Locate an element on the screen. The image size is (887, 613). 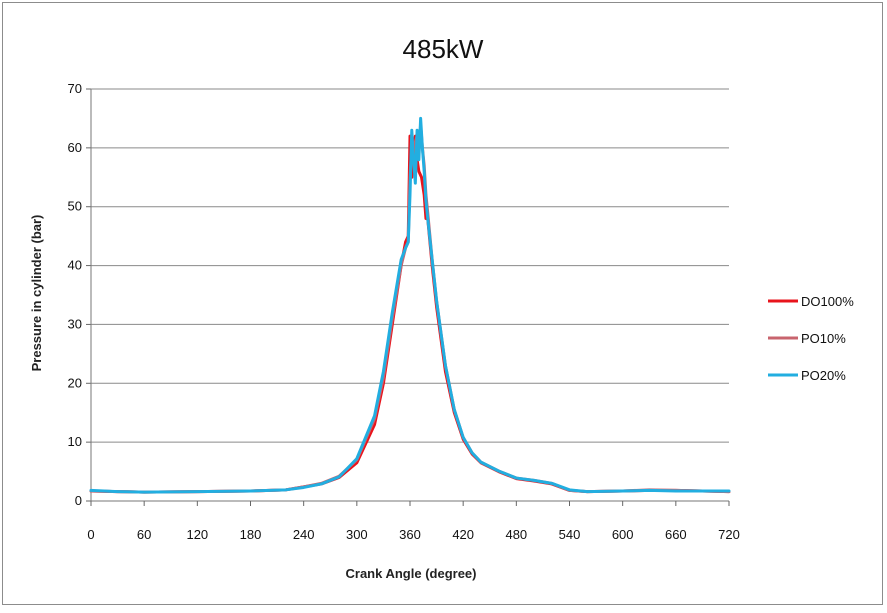
x-tick-label: 300 is located at coordinates (357, 534).